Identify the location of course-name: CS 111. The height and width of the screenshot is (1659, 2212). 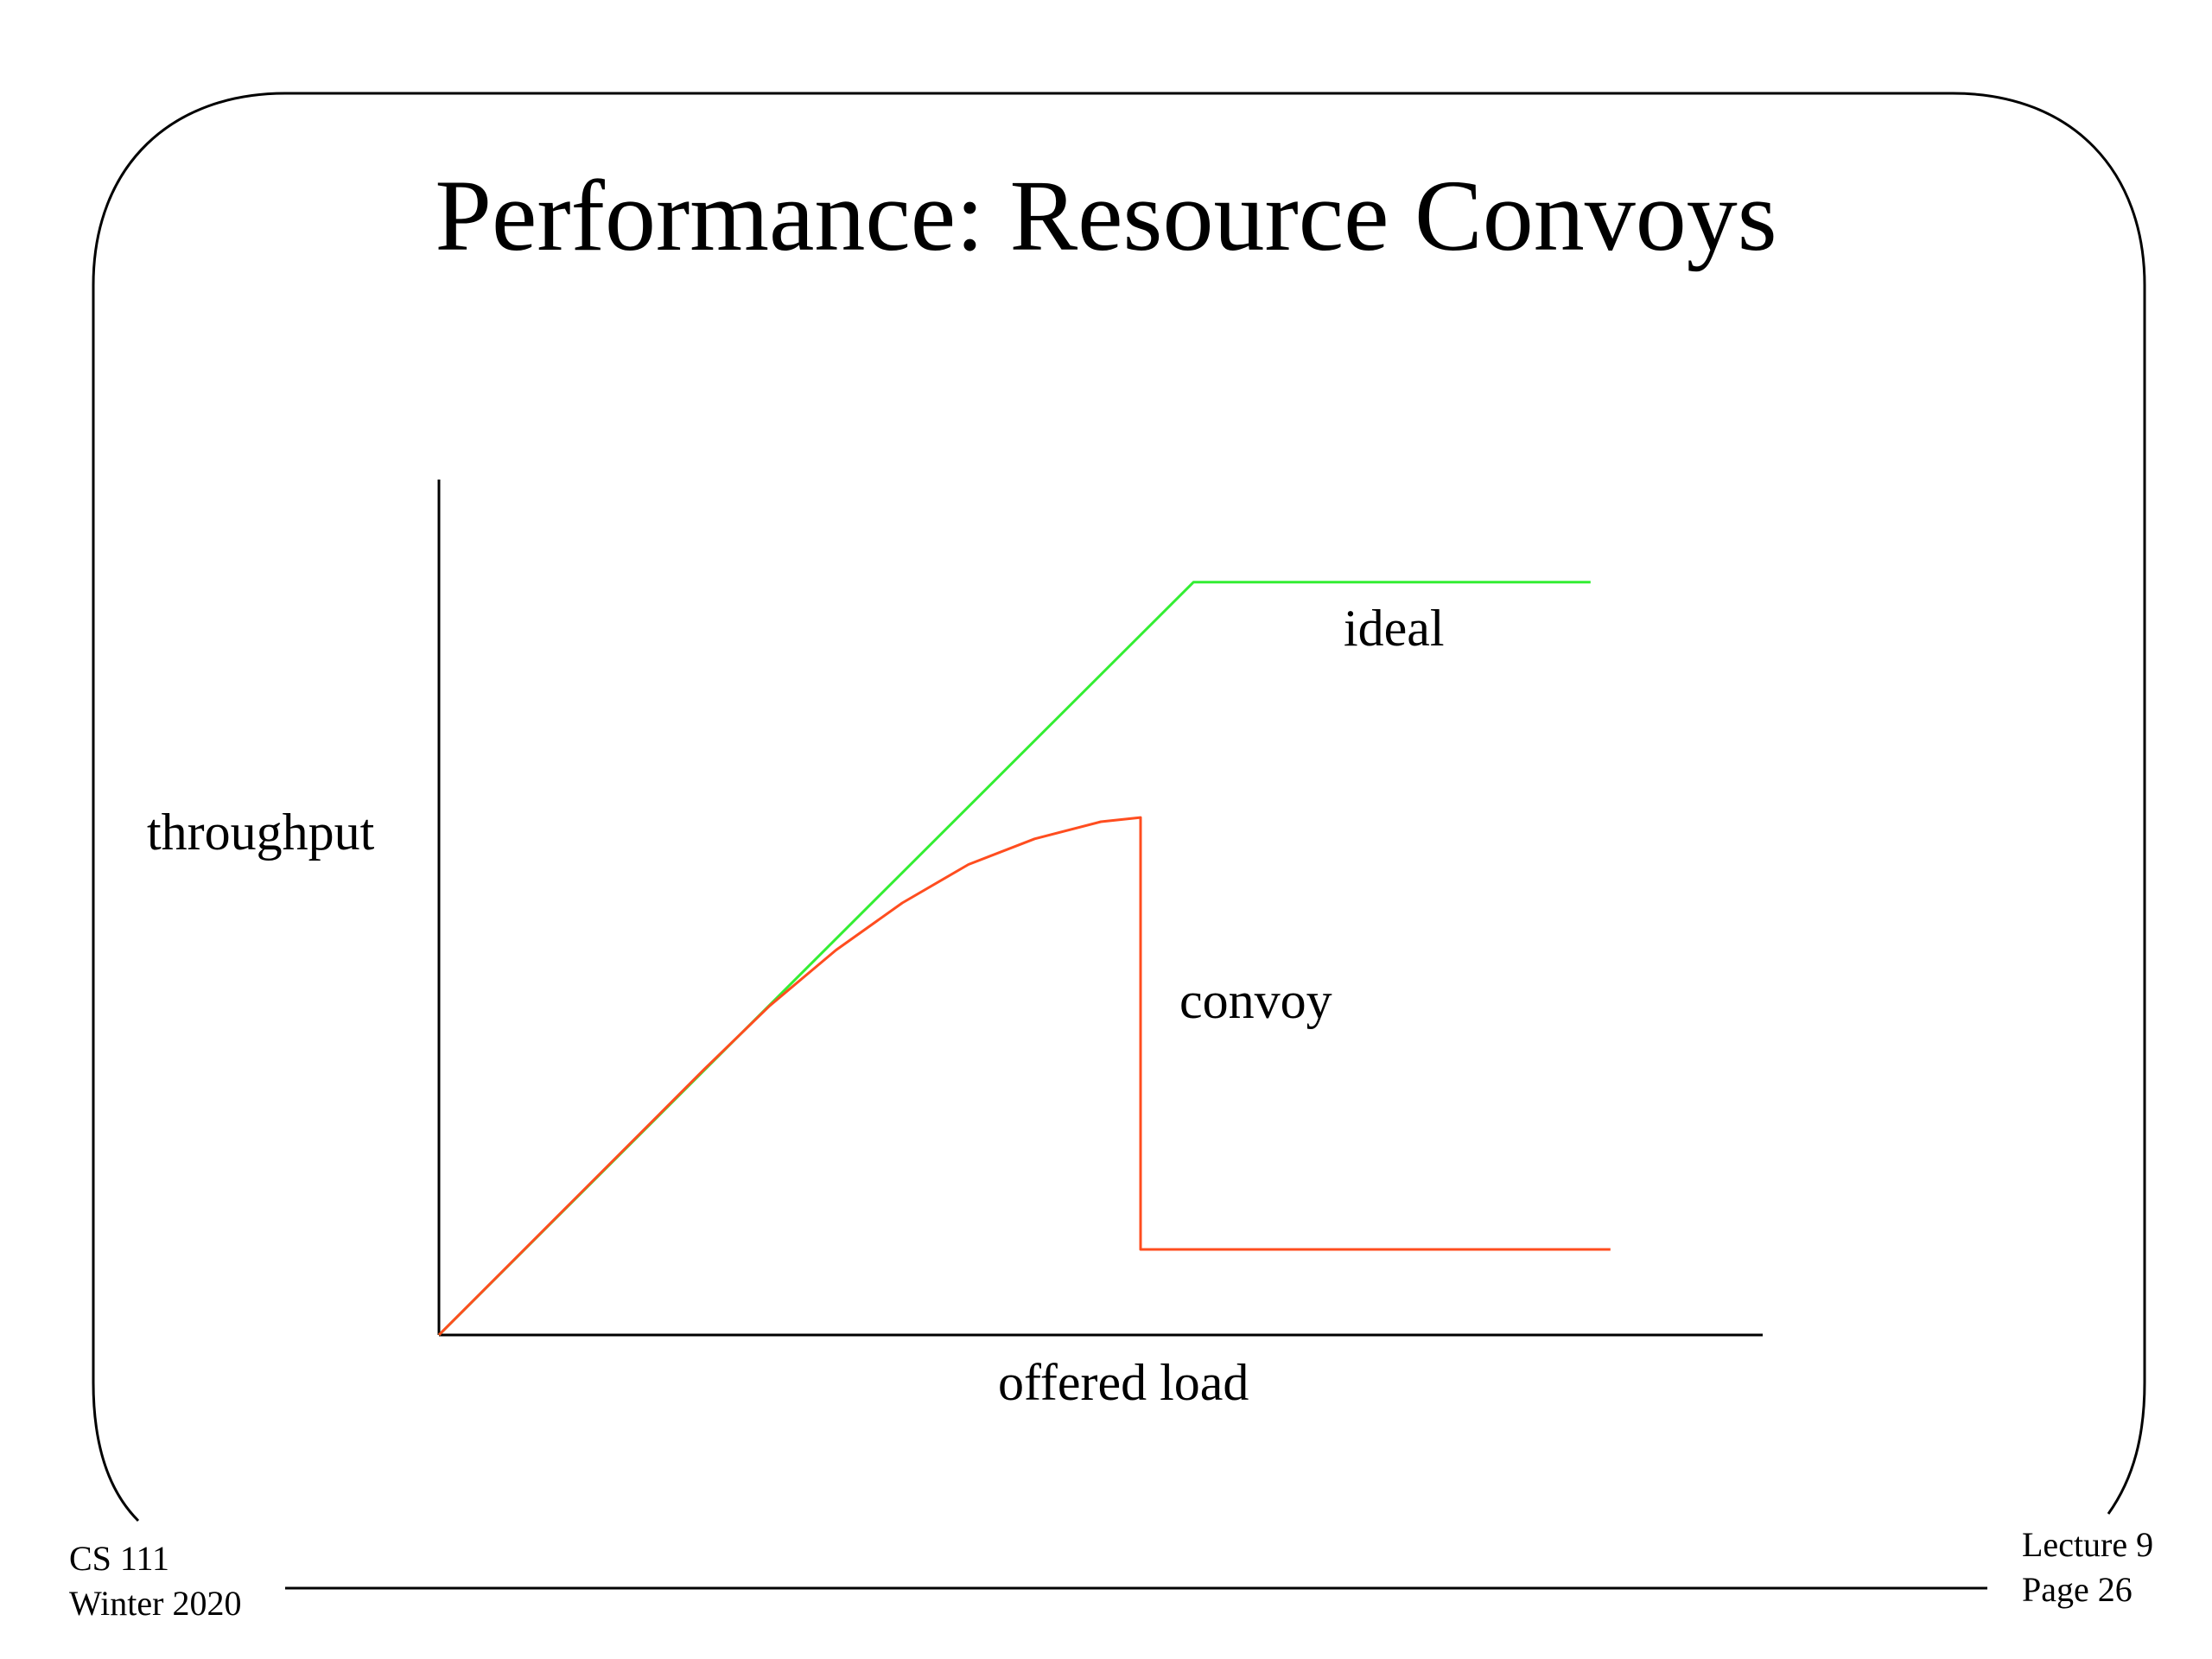
(119, 1558).